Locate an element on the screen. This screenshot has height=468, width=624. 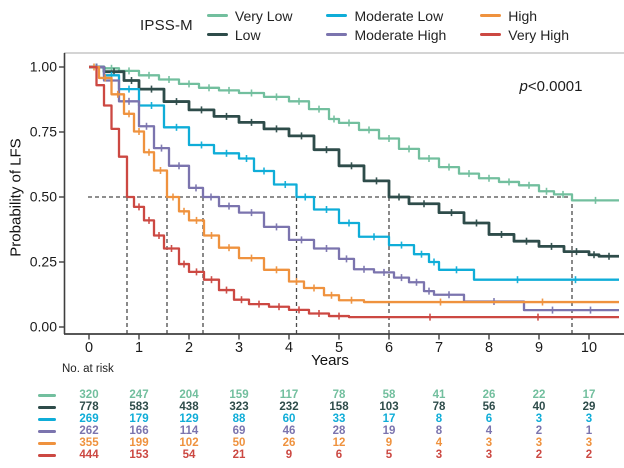
legend-swatch-high is located at coordinates (491, 15).